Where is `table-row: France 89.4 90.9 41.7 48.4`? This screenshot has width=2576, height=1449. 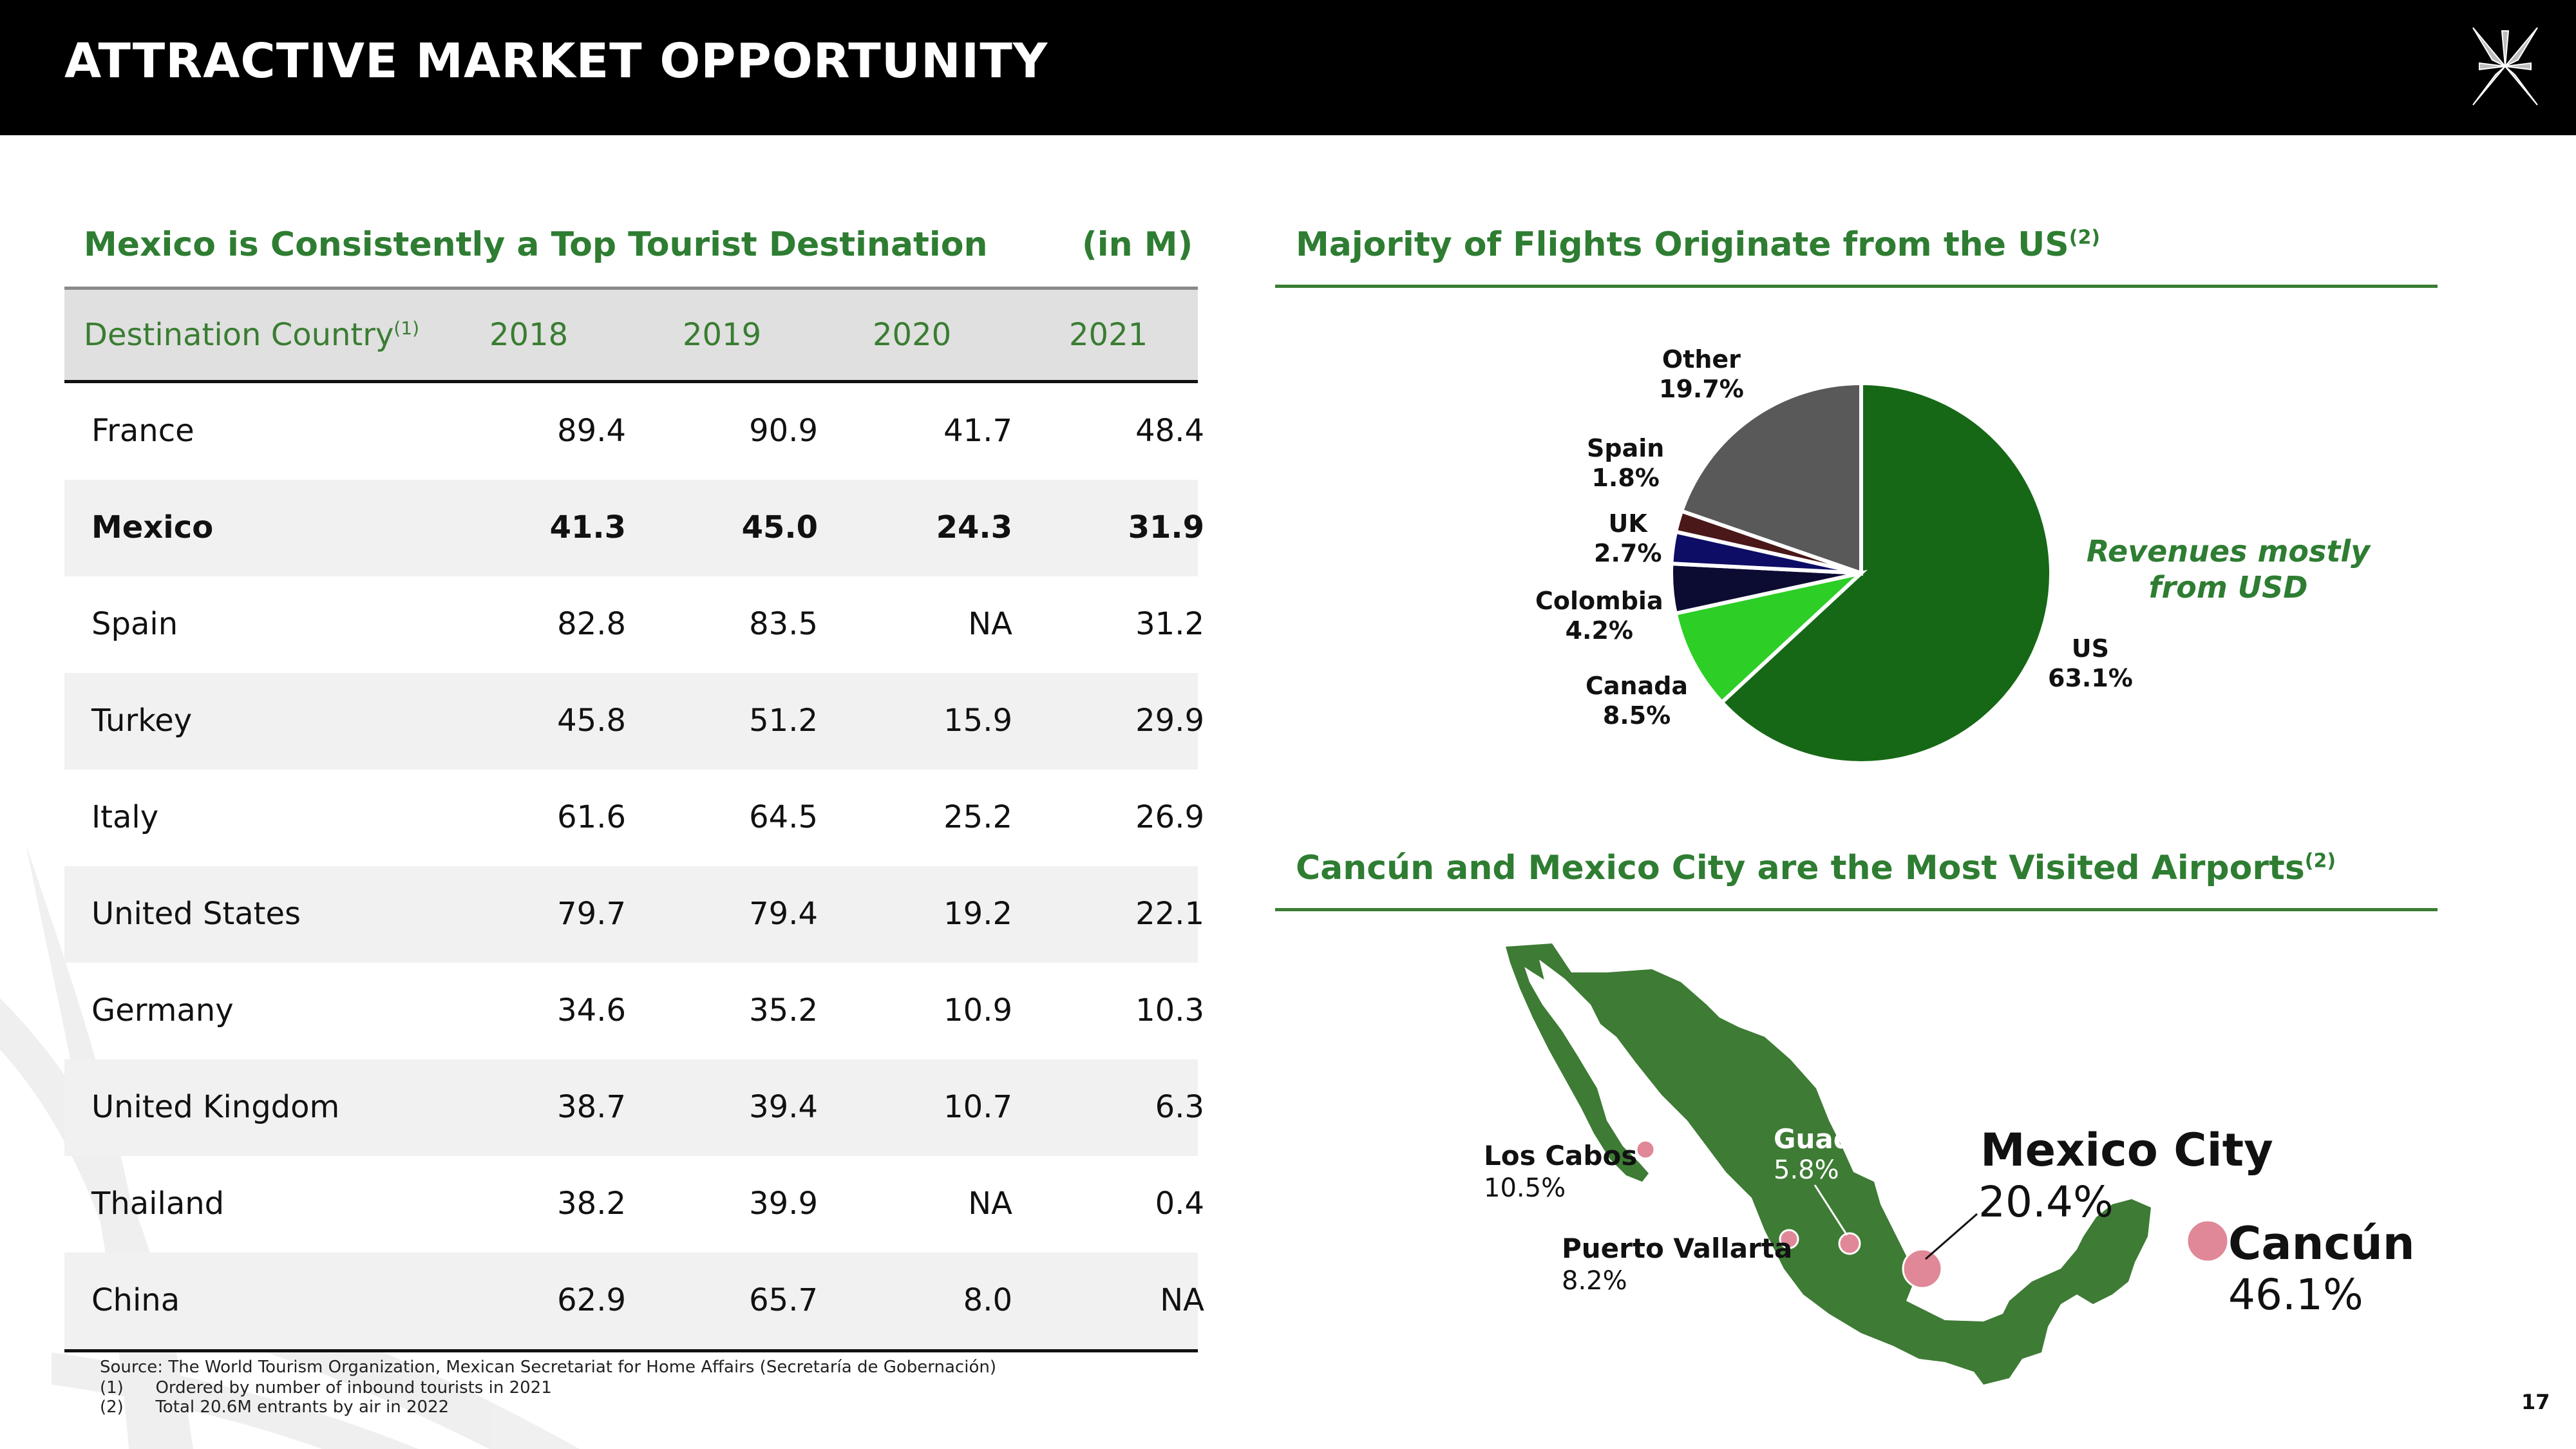
table-row: France 89.4 90.9 41.7 48.4 is located at coordinates (634, 431).